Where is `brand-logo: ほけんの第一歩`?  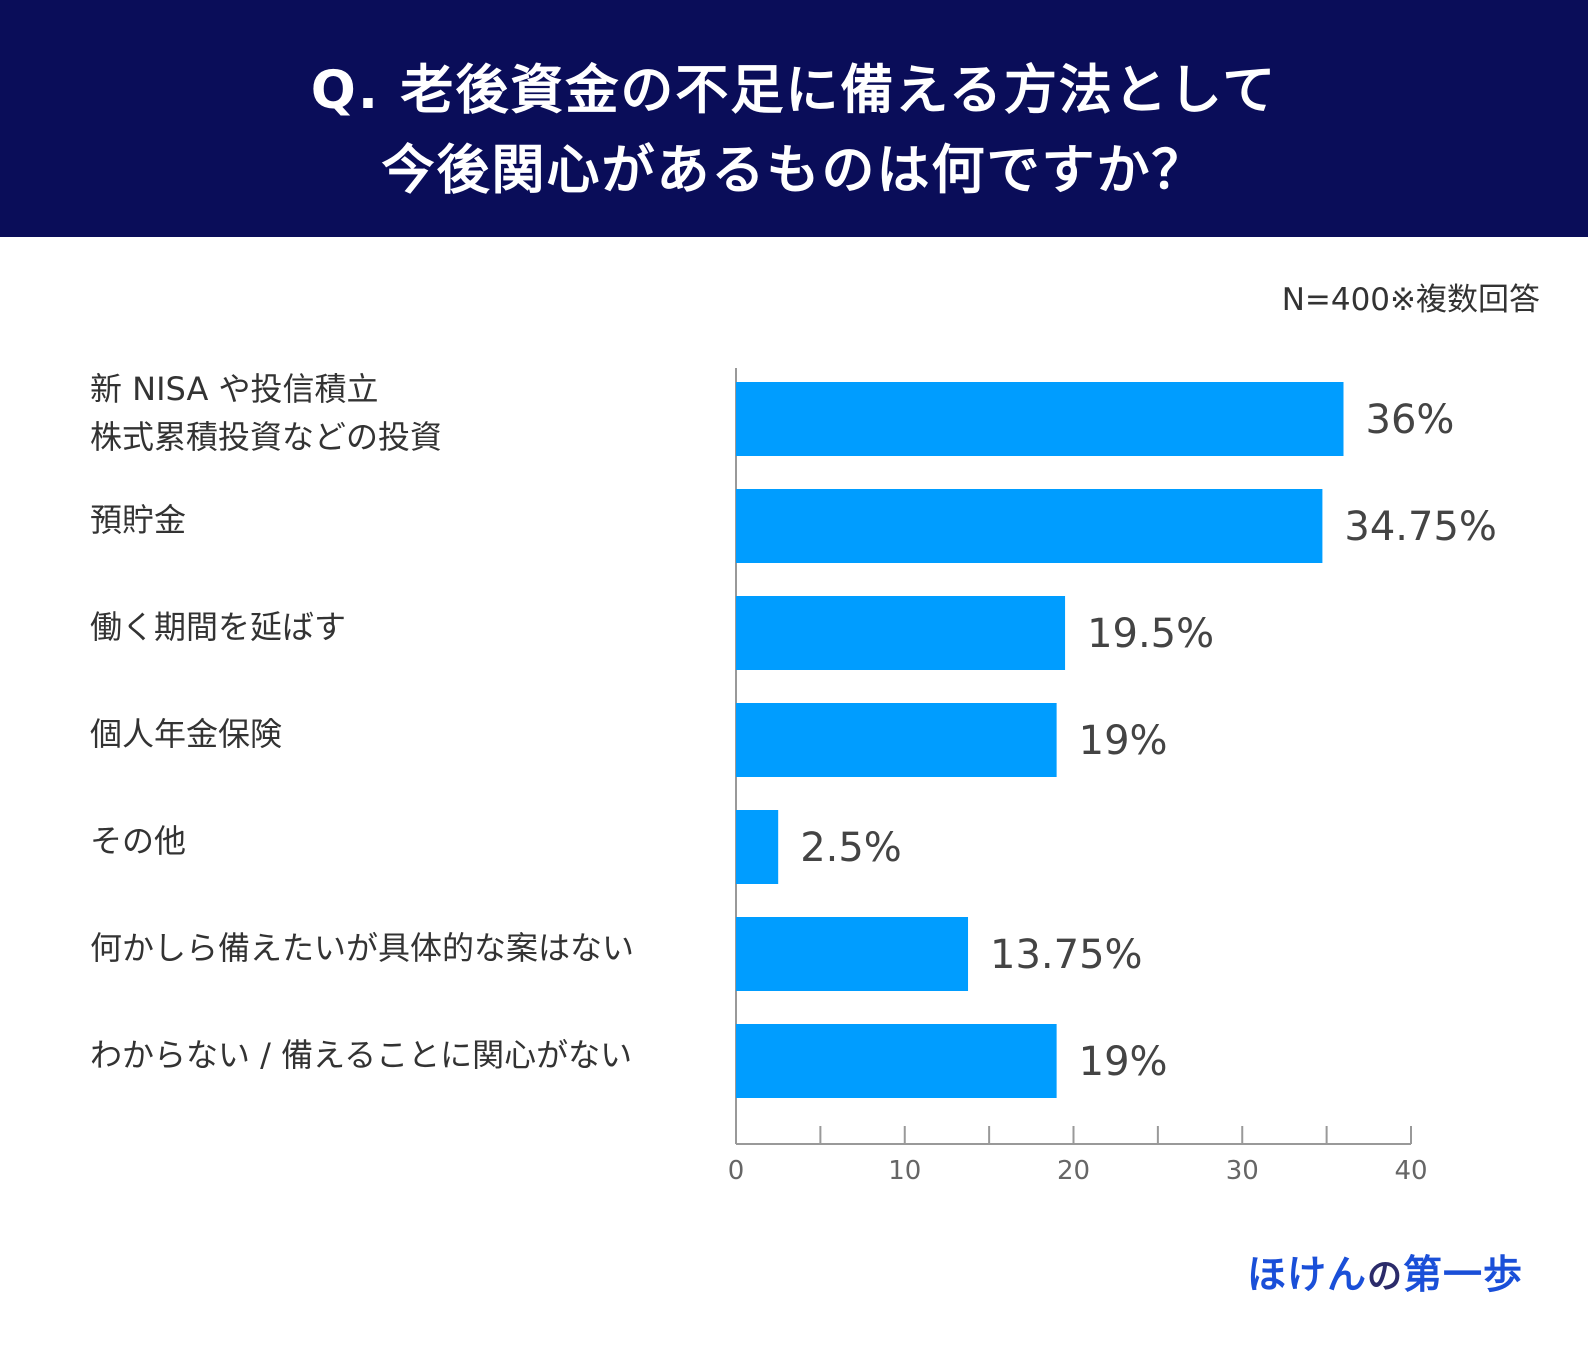
brand-logo: ほけんの第一歩 is located at coordinates (1385, 1272).